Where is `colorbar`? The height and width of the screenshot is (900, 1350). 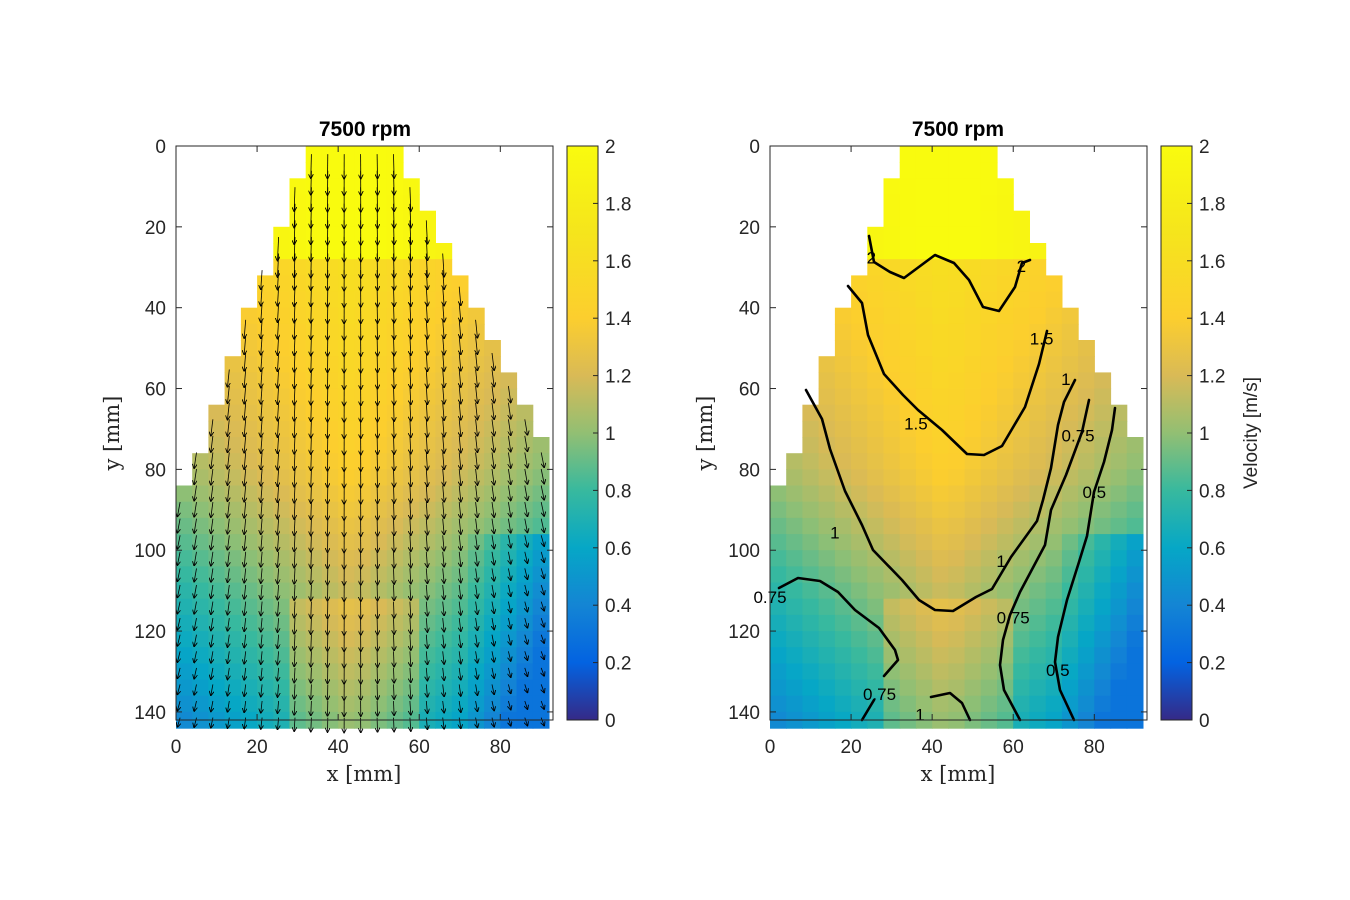 colorbar is located at coordinates (1176, 433).